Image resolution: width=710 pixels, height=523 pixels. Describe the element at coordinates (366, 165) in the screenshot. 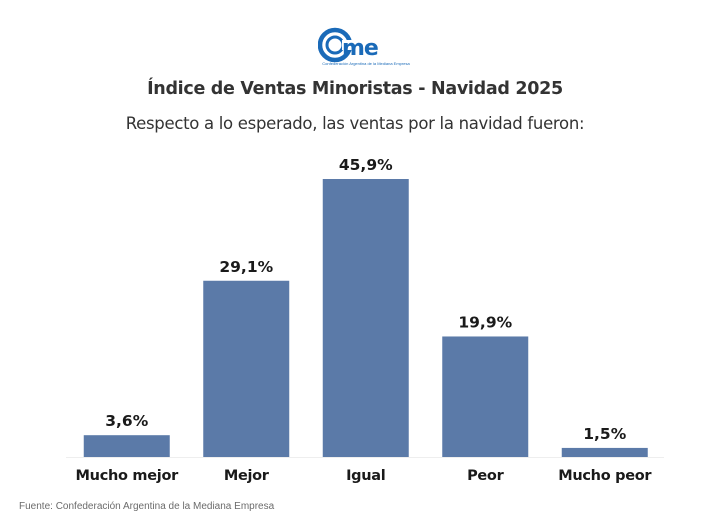

I see `data-label: 45,9%` at that location.